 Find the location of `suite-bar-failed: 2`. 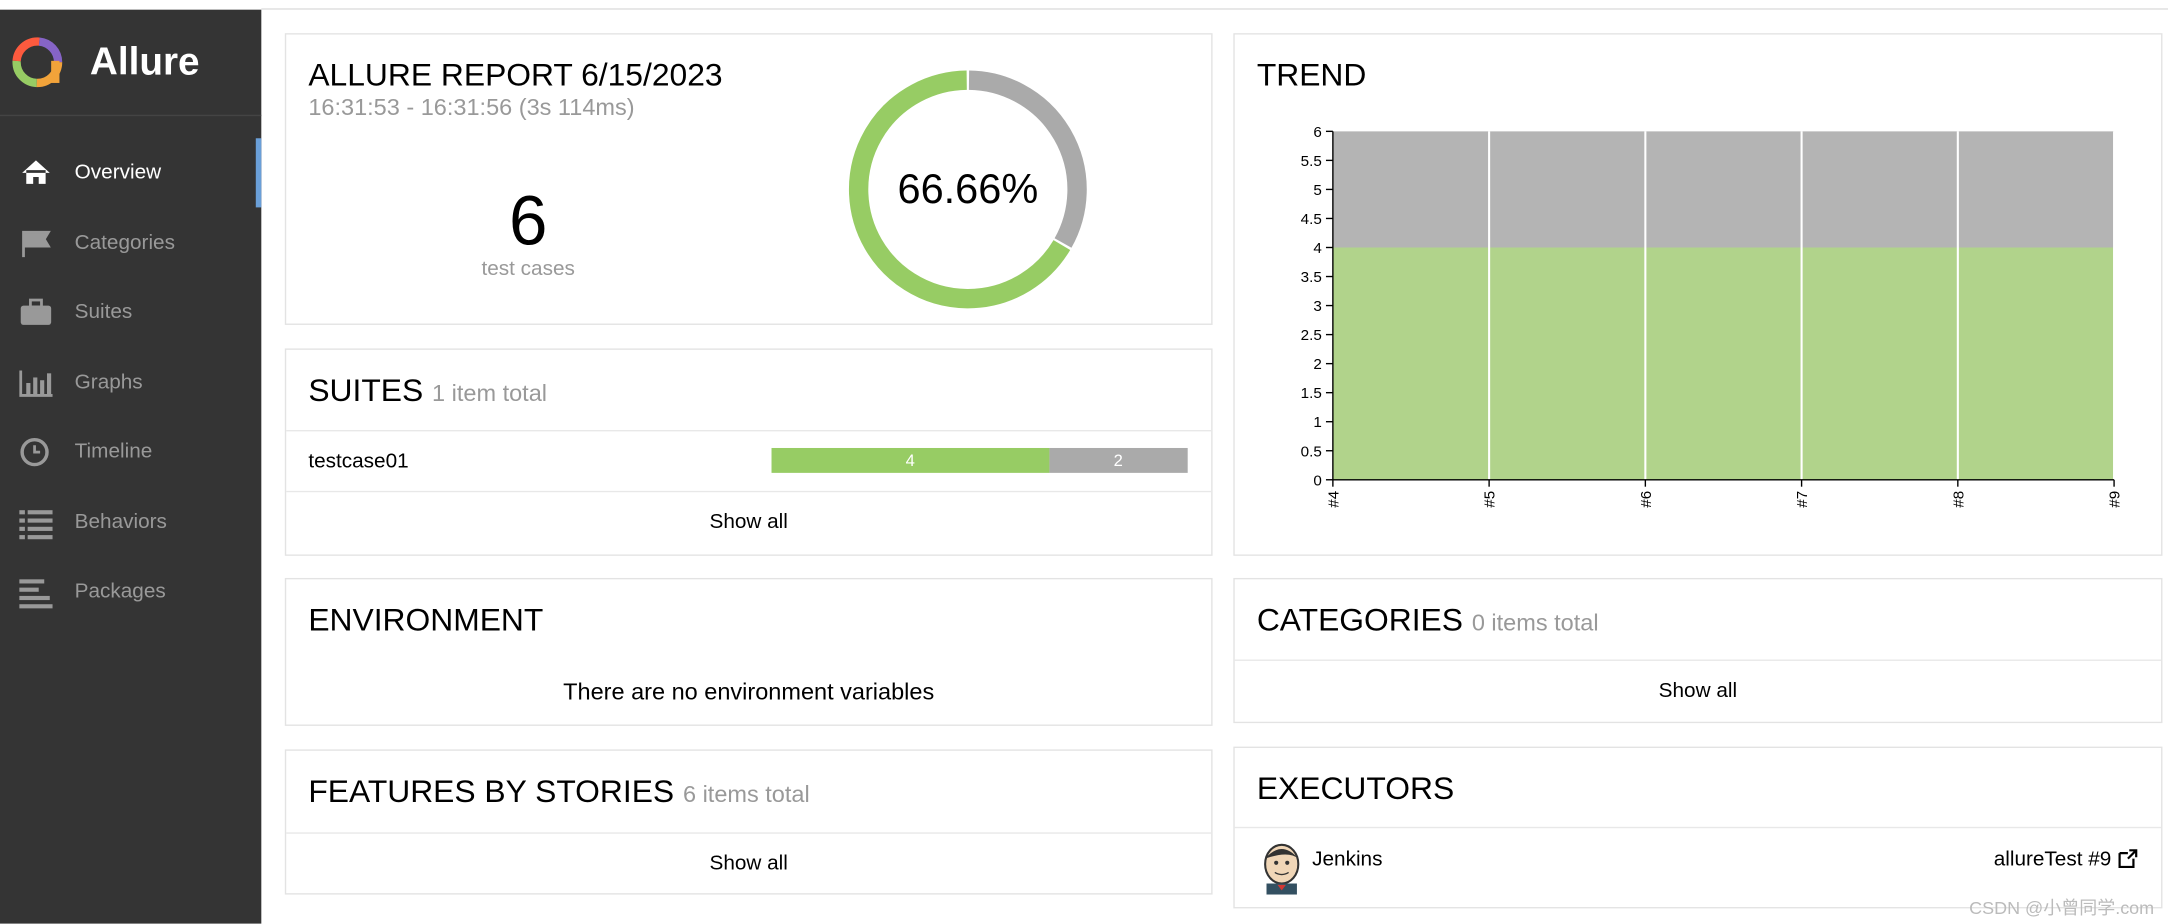

suite-bar-failed: 2 is located at coordinates (1118, 460).